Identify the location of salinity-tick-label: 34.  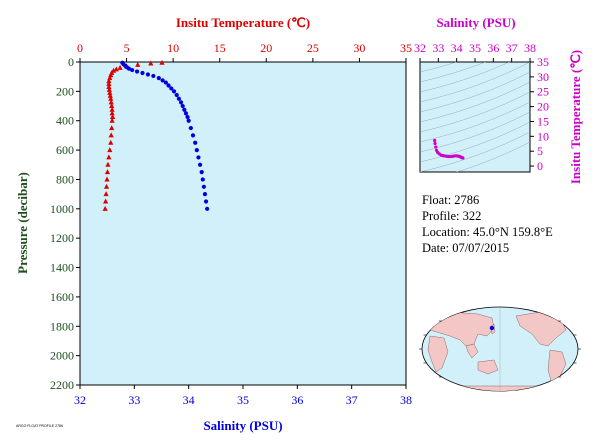
(189, 400).